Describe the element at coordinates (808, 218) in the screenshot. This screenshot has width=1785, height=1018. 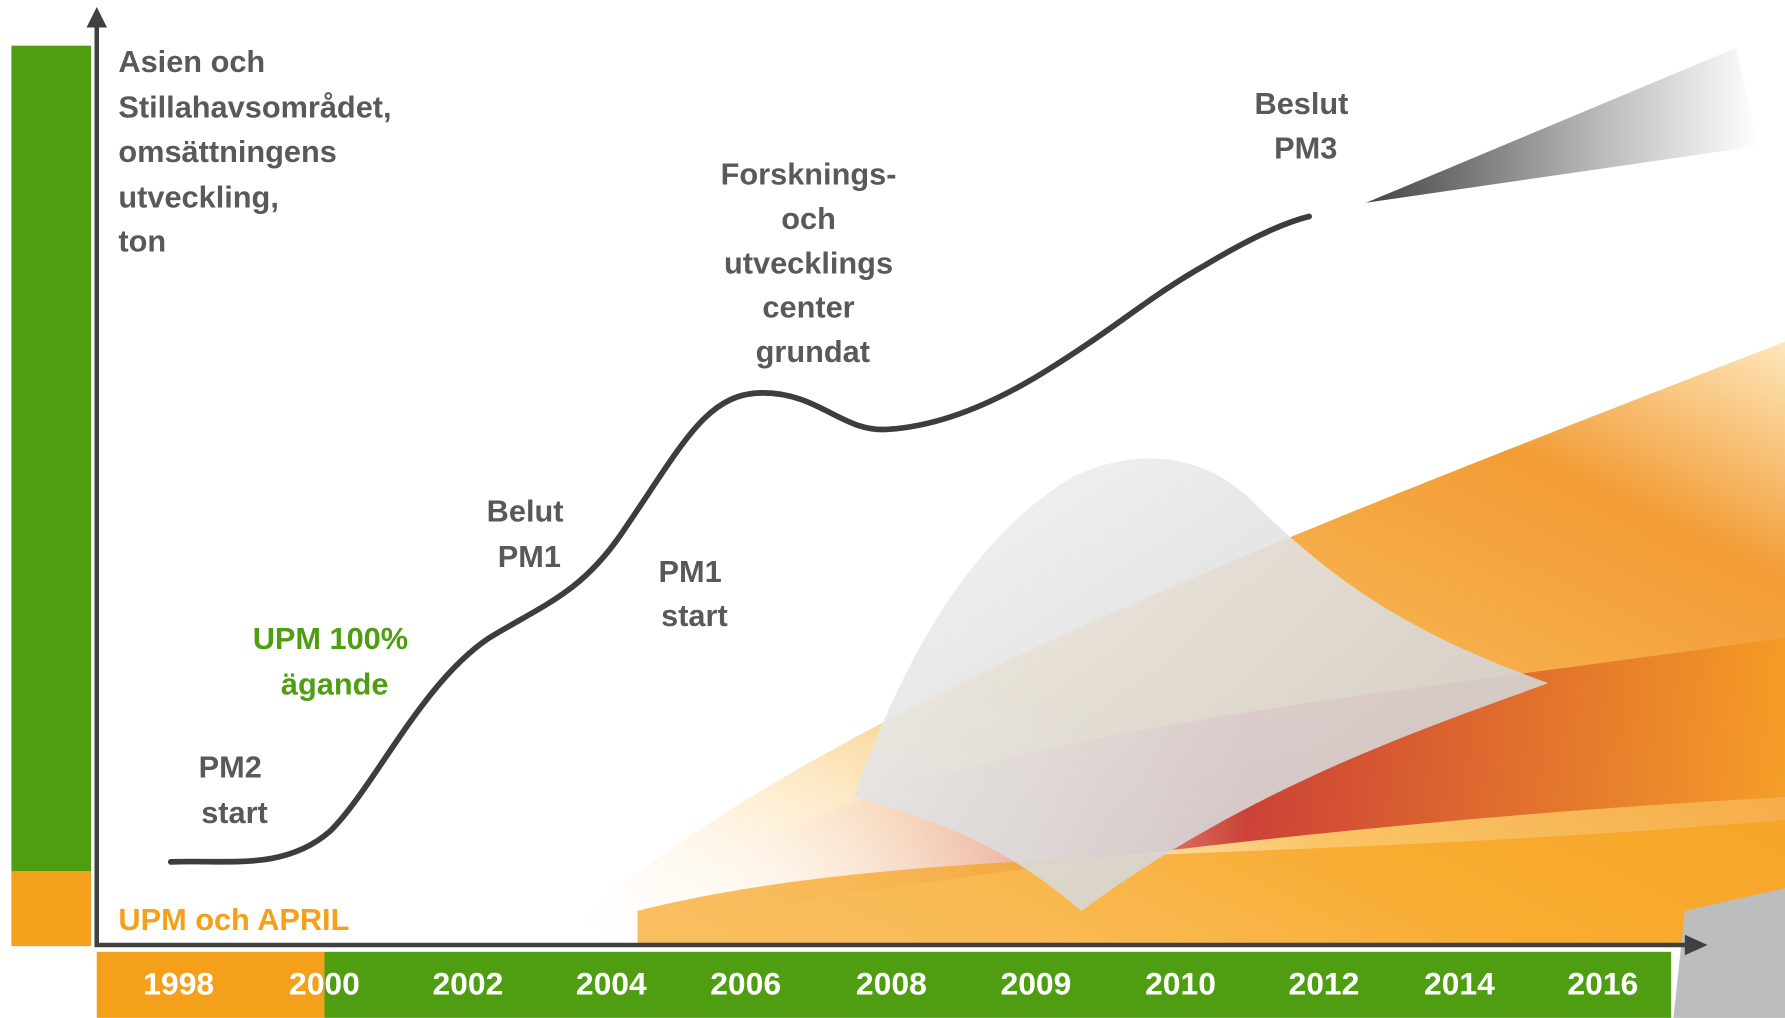
I see `label-line: och` at that location.